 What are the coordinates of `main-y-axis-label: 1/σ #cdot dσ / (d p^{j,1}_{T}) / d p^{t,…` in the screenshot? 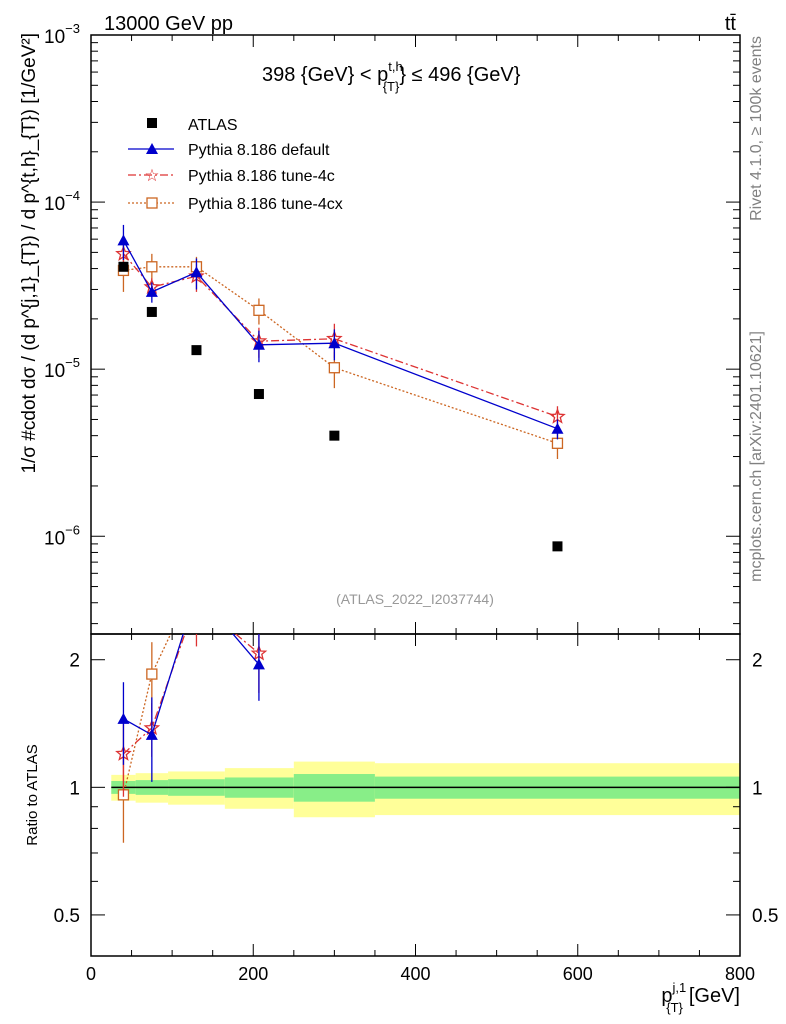 It's located at (29, 253).